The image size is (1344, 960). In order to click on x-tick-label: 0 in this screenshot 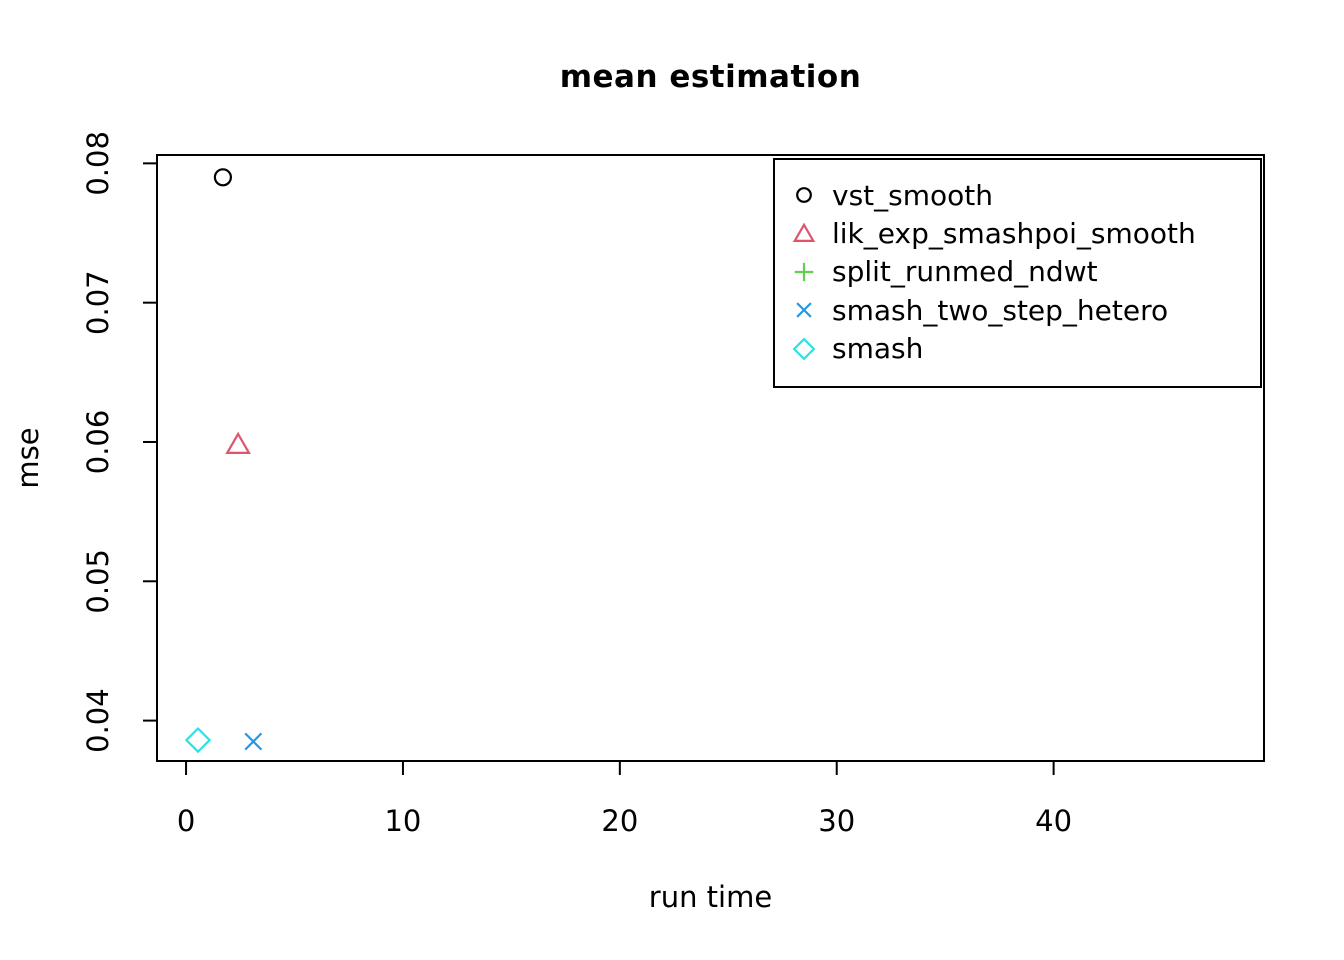, I will do `click(186, 821)`.